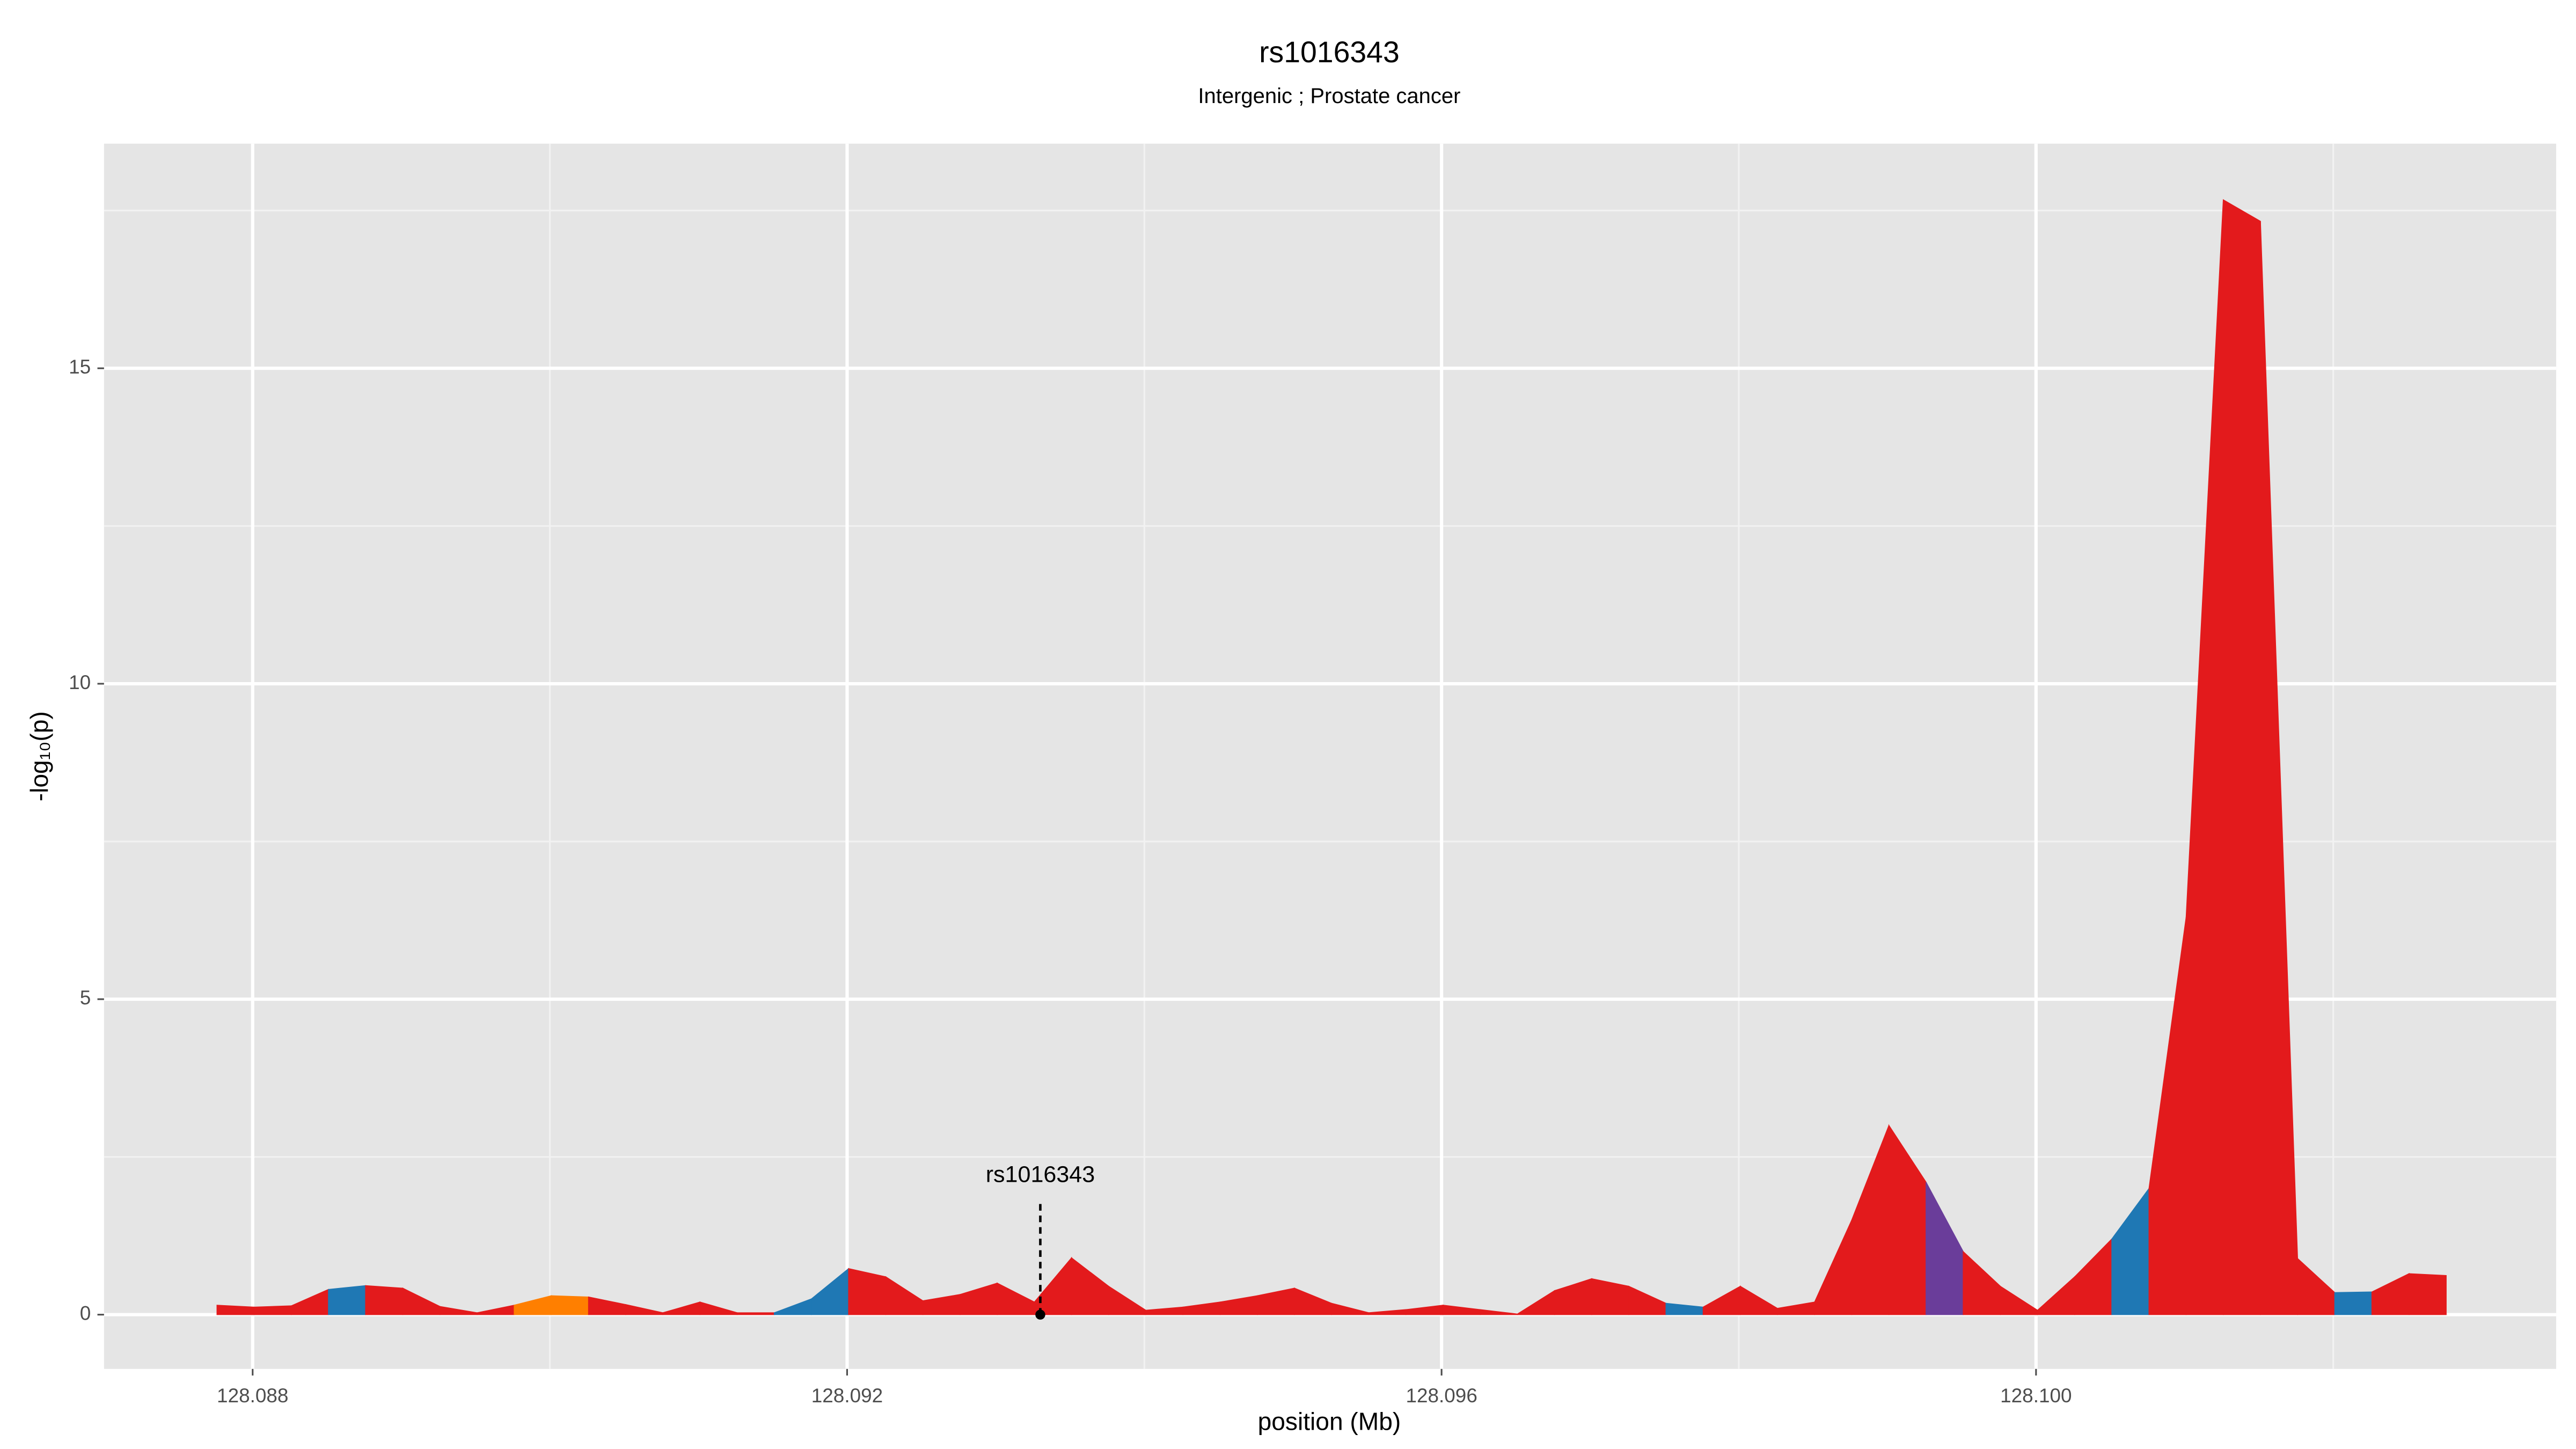 The height and width of the screenshot is (1449, 2576). Describe the element at coordinates (39, 756) in the screenshot. I see `y-axis-label: -log₁₀(p)` at that location.